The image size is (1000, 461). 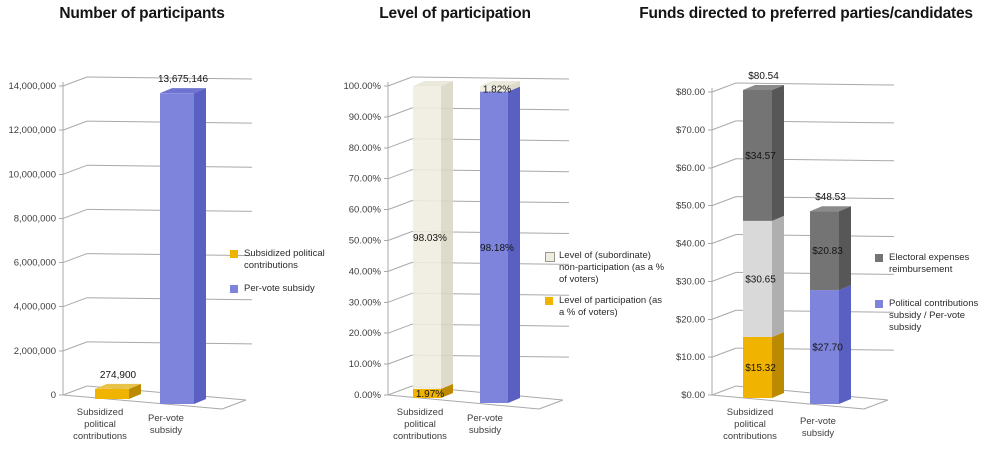 What do you see at coordinates (365, 271) in the screenshot?
I see `y-tick-label: 40.00%` at bounding box center [365, 271].